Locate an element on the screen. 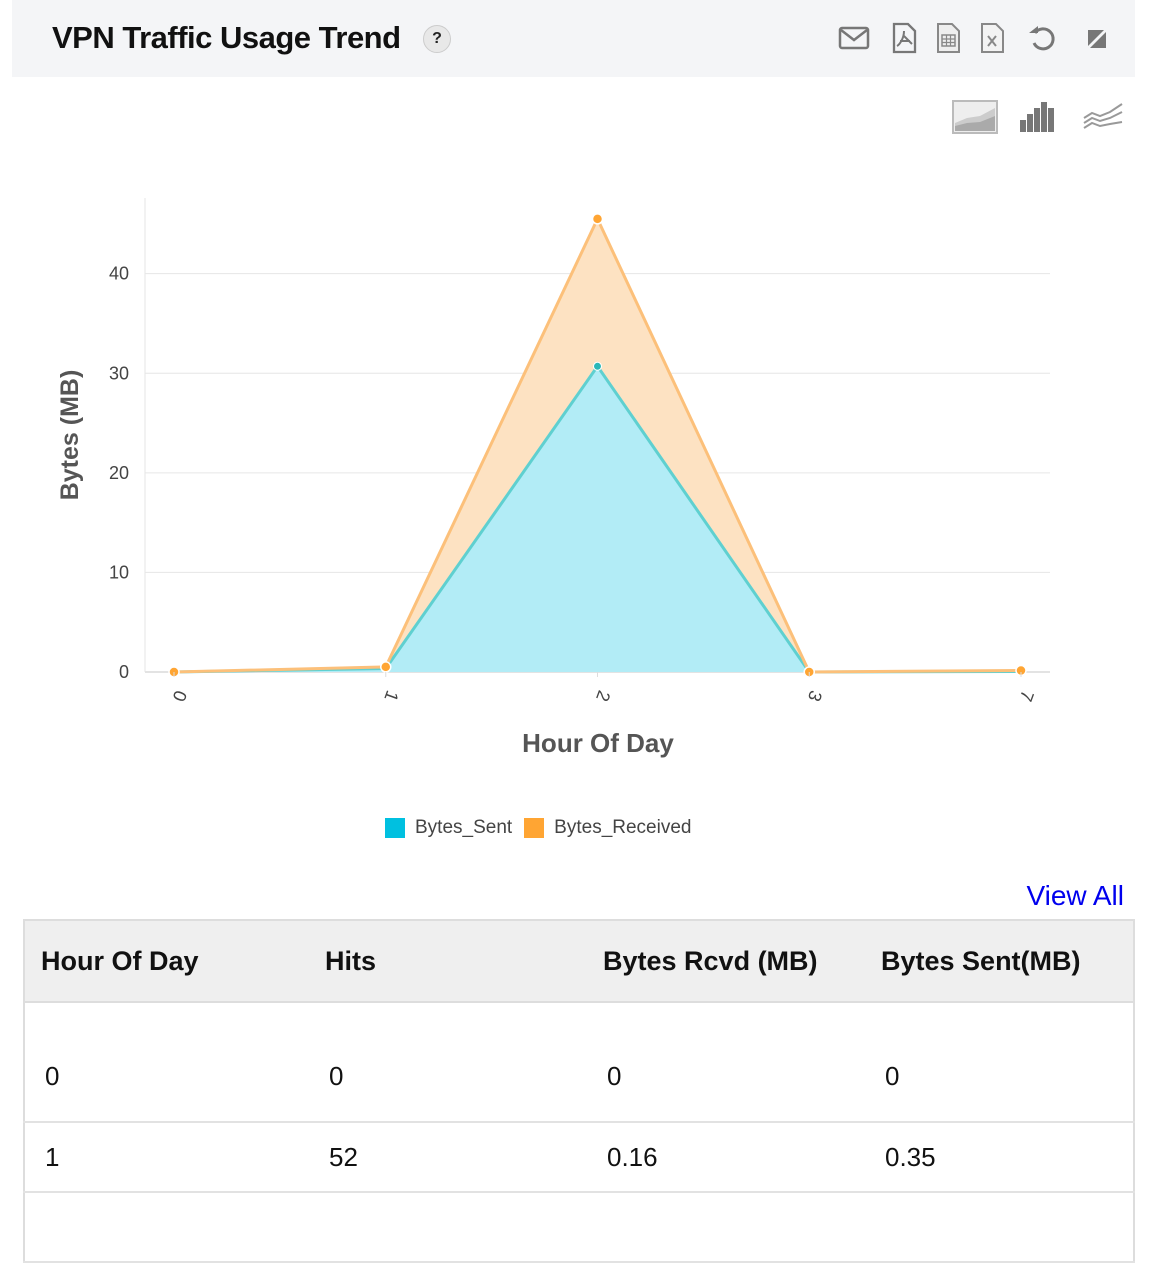 The width and height of the screenshot is (1150, 1263). line-chart-icon is located at coordinates (1103, 117).